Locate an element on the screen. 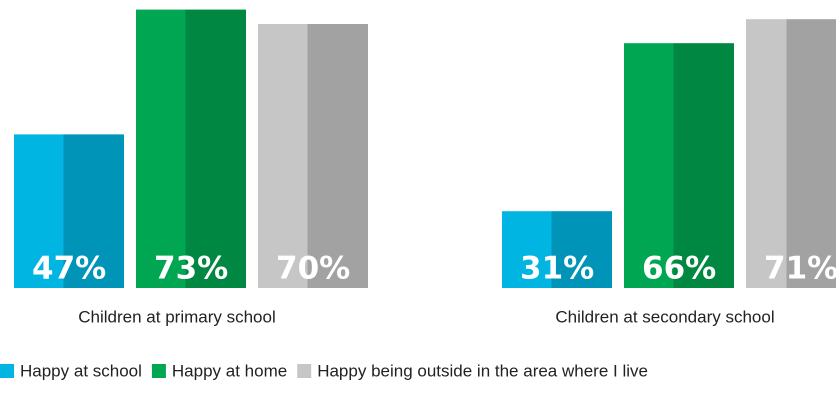 This screenshot has height=408, width=838. group-label: Children at primary school is located at coordinates (176, 316).